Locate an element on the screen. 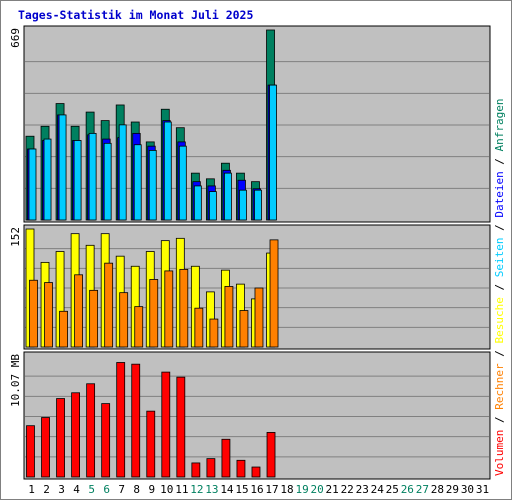 The image size is (512, 500). x-tick-label-day-10: 10 is located at coordinates (166, 489).